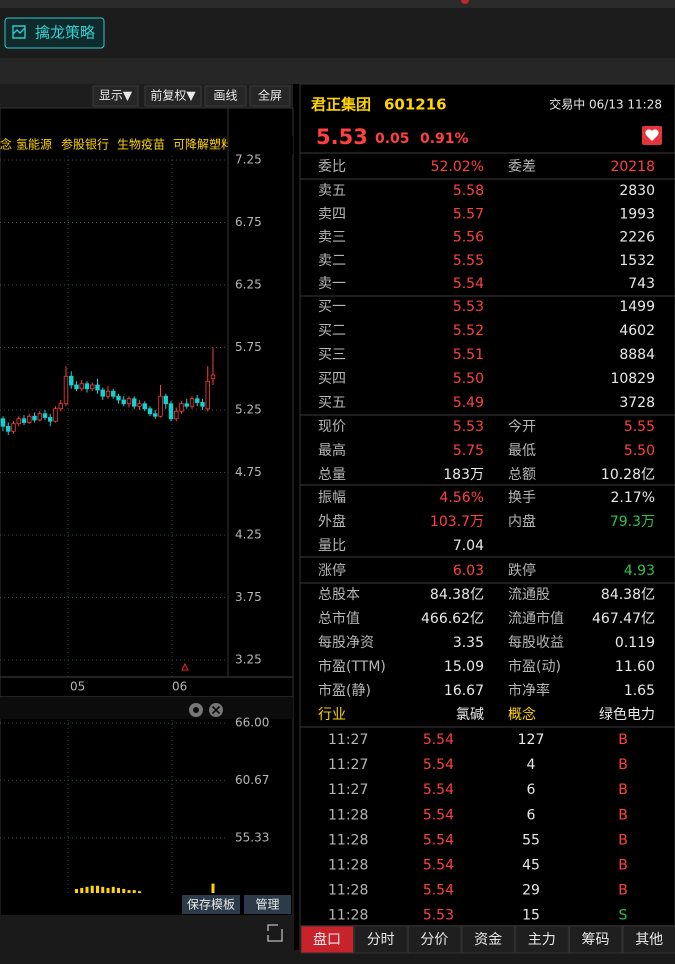 The height and width of the screenshot is (964, 675). I want to click on export-icon, so click(275, 933).